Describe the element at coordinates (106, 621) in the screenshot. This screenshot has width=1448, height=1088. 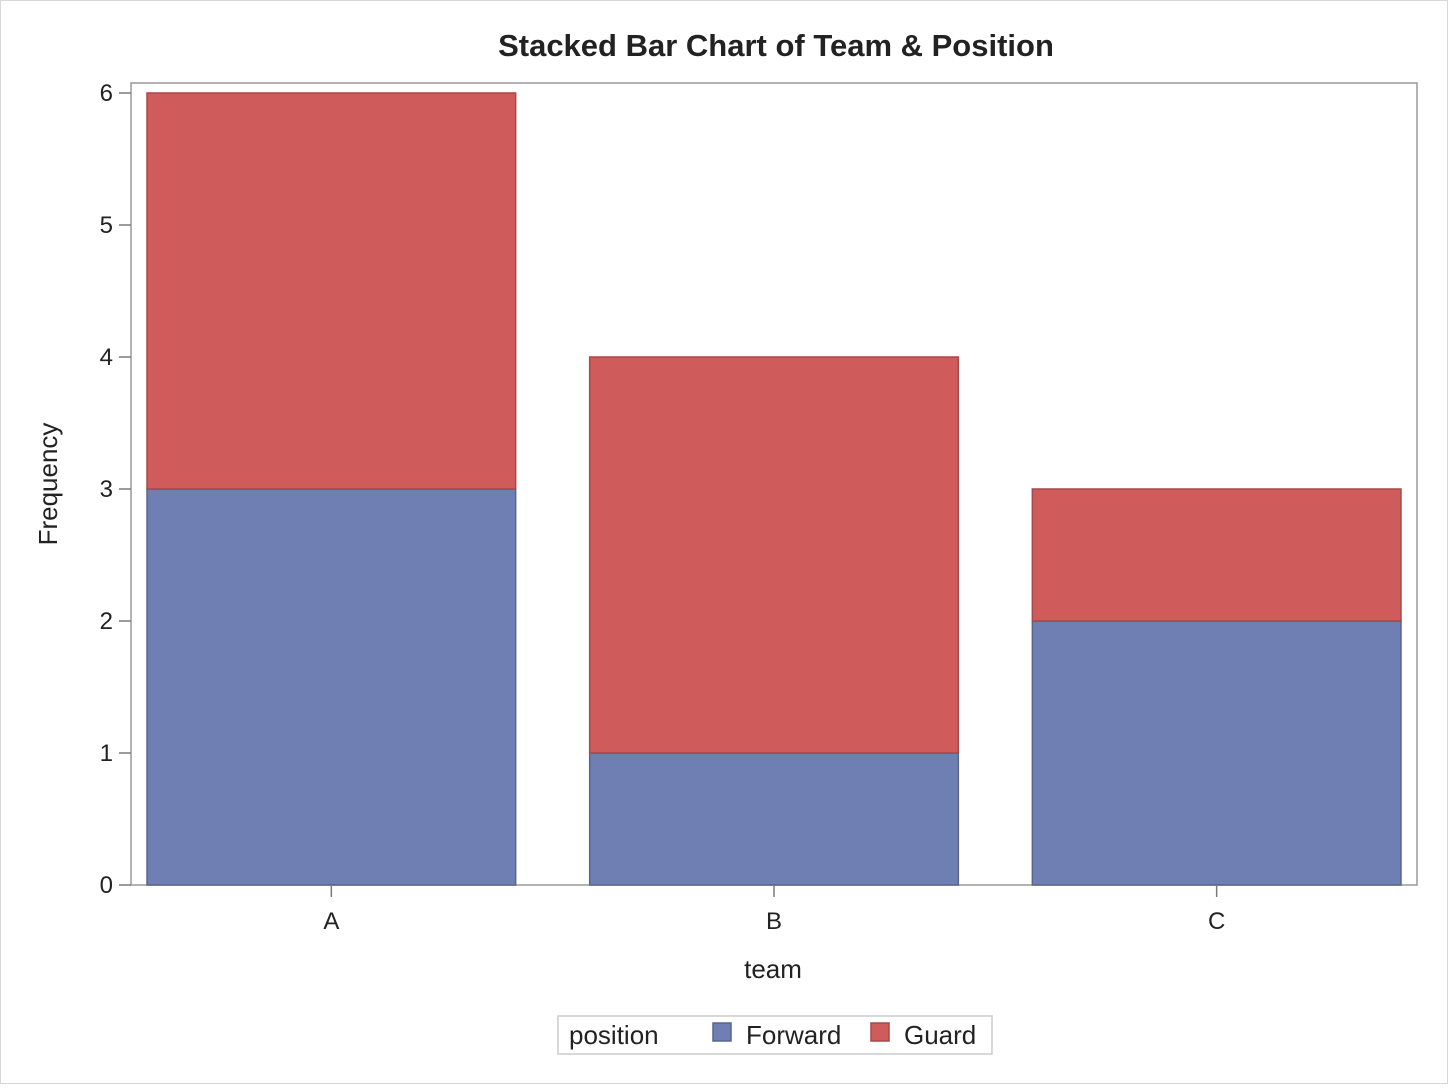
I see `y-tick-label: 2` at that location.